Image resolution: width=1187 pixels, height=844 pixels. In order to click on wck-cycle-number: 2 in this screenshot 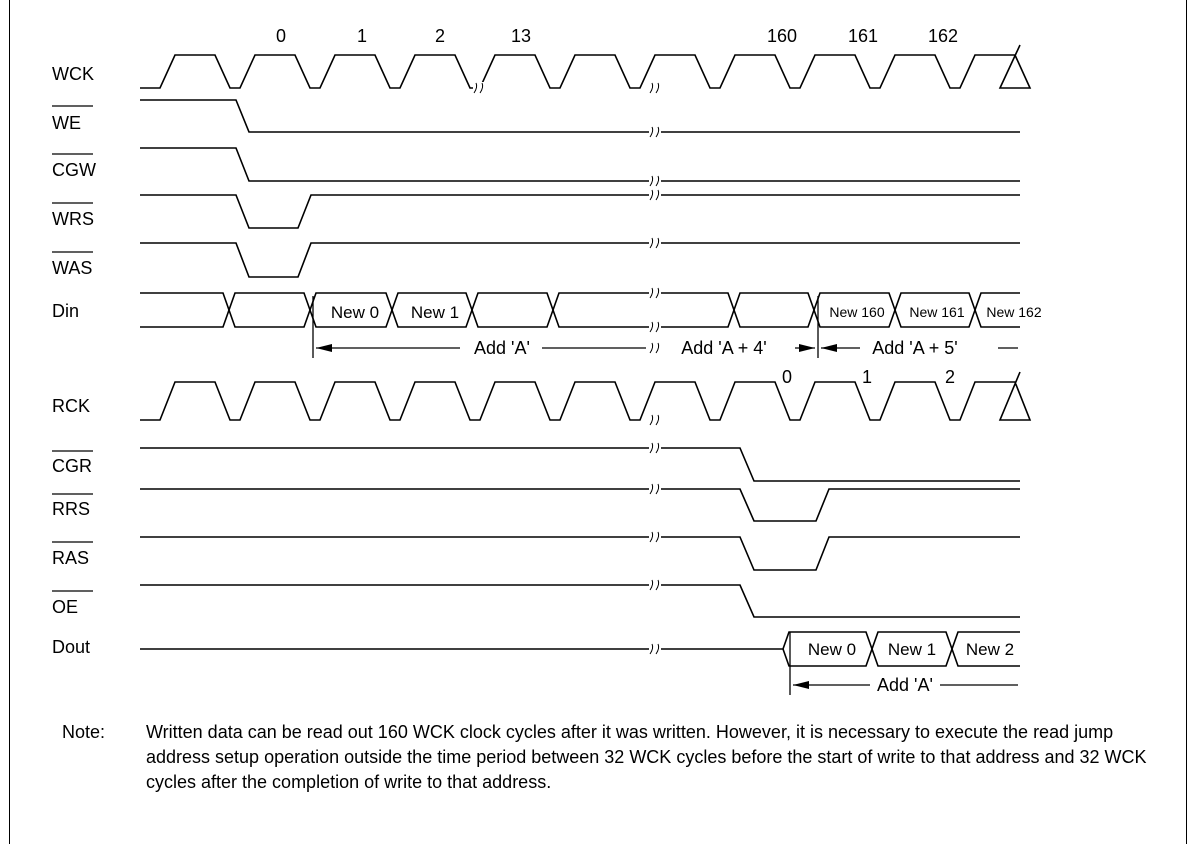, I will do `click(440, 36)`.